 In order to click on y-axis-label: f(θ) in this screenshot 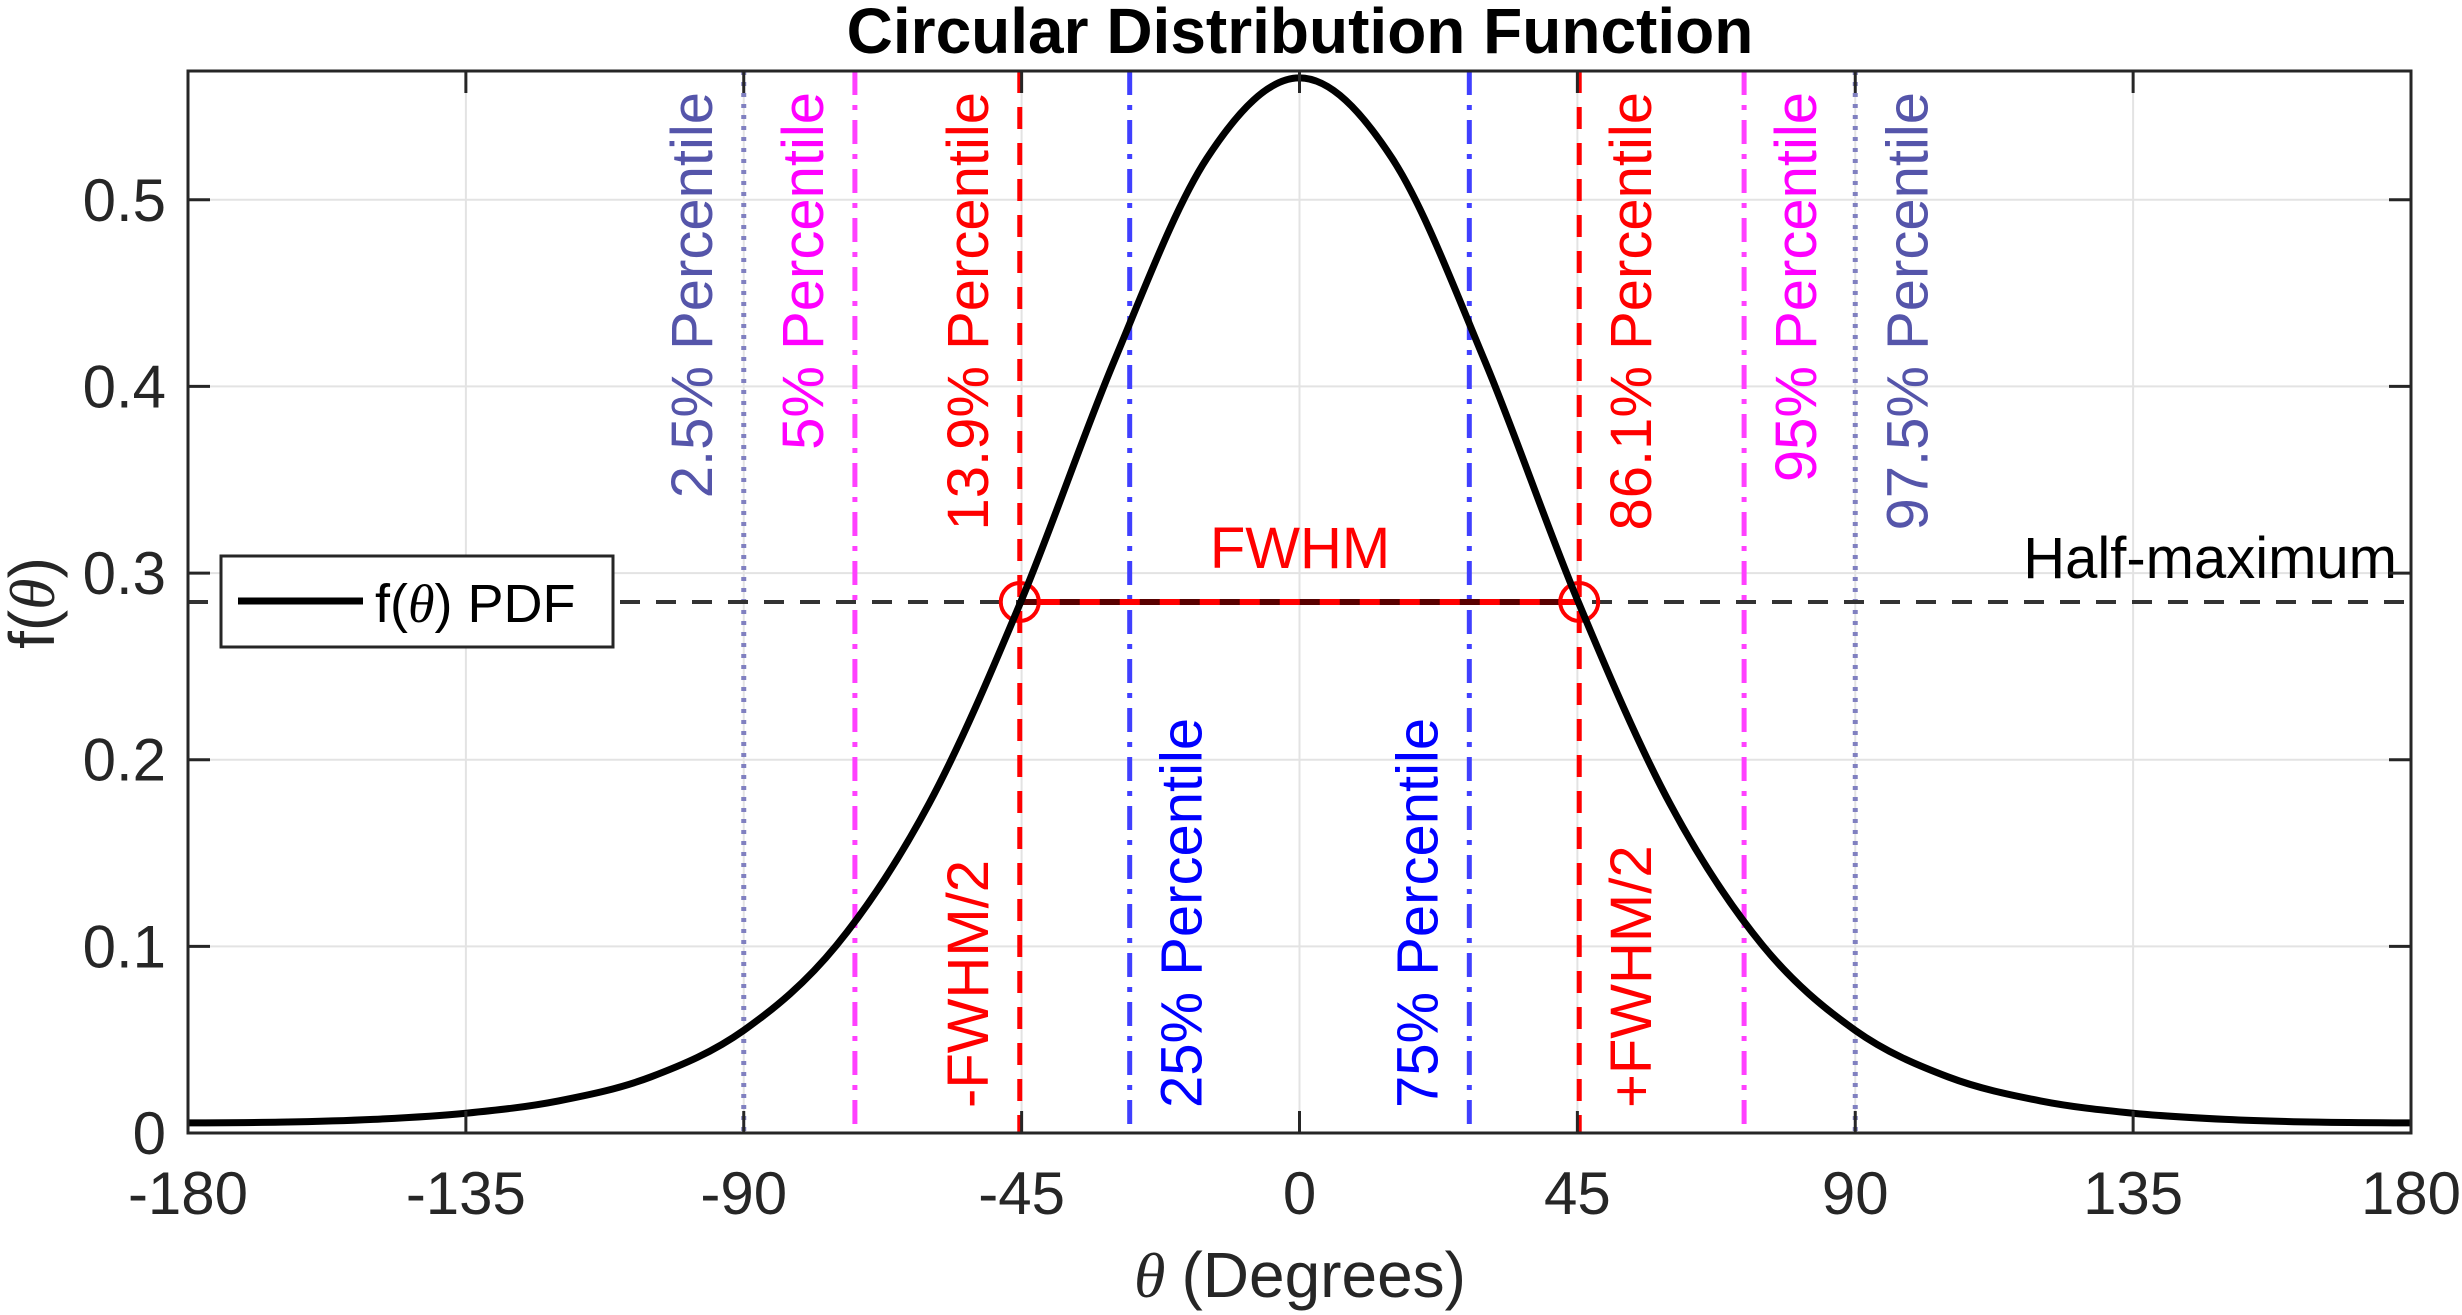, I will do `click(34, 603)`.